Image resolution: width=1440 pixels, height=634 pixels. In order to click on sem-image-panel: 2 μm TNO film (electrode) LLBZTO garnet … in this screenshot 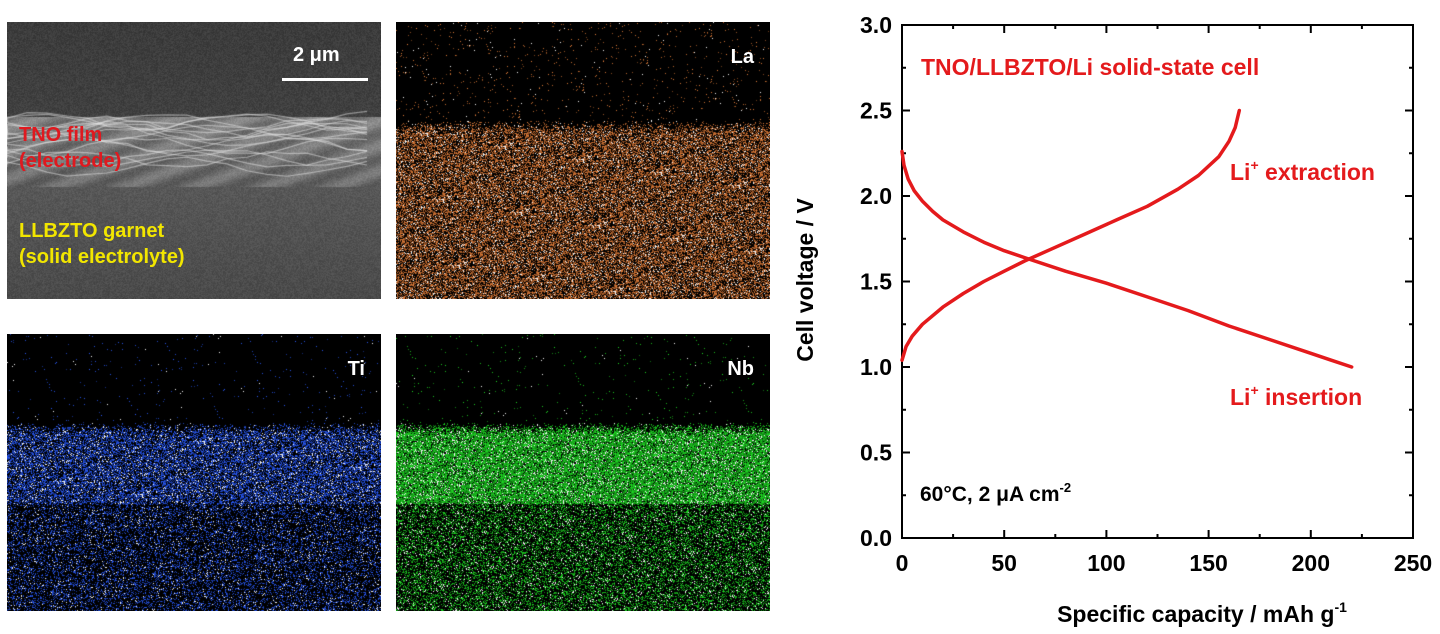, I will do `click(194, 160)`.